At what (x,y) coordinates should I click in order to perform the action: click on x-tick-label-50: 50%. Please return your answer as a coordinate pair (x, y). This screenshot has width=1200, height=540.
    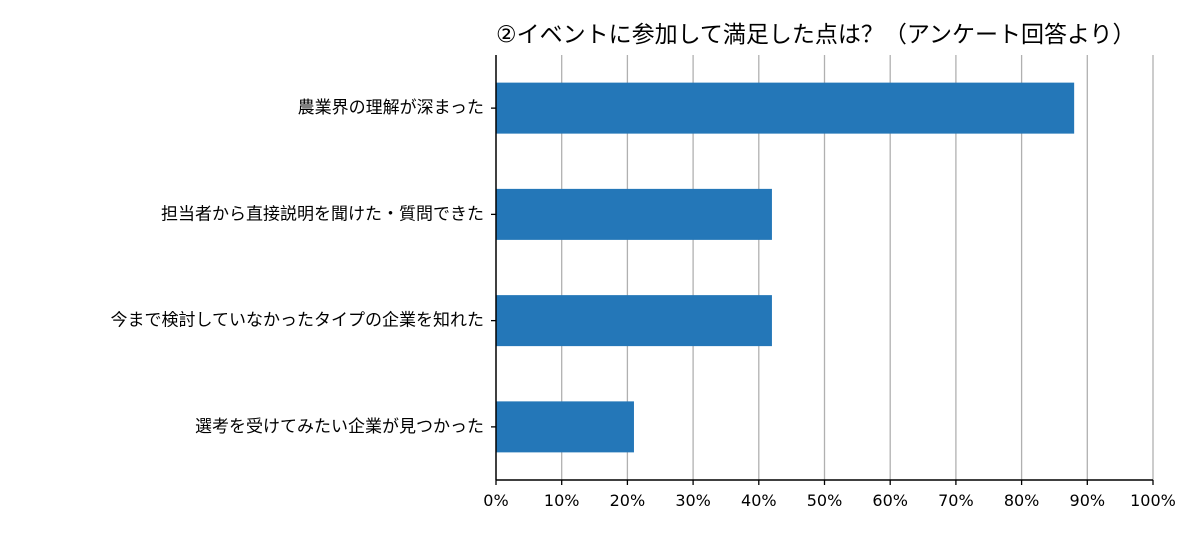
    Looking at the image, I should click on (825, 500).